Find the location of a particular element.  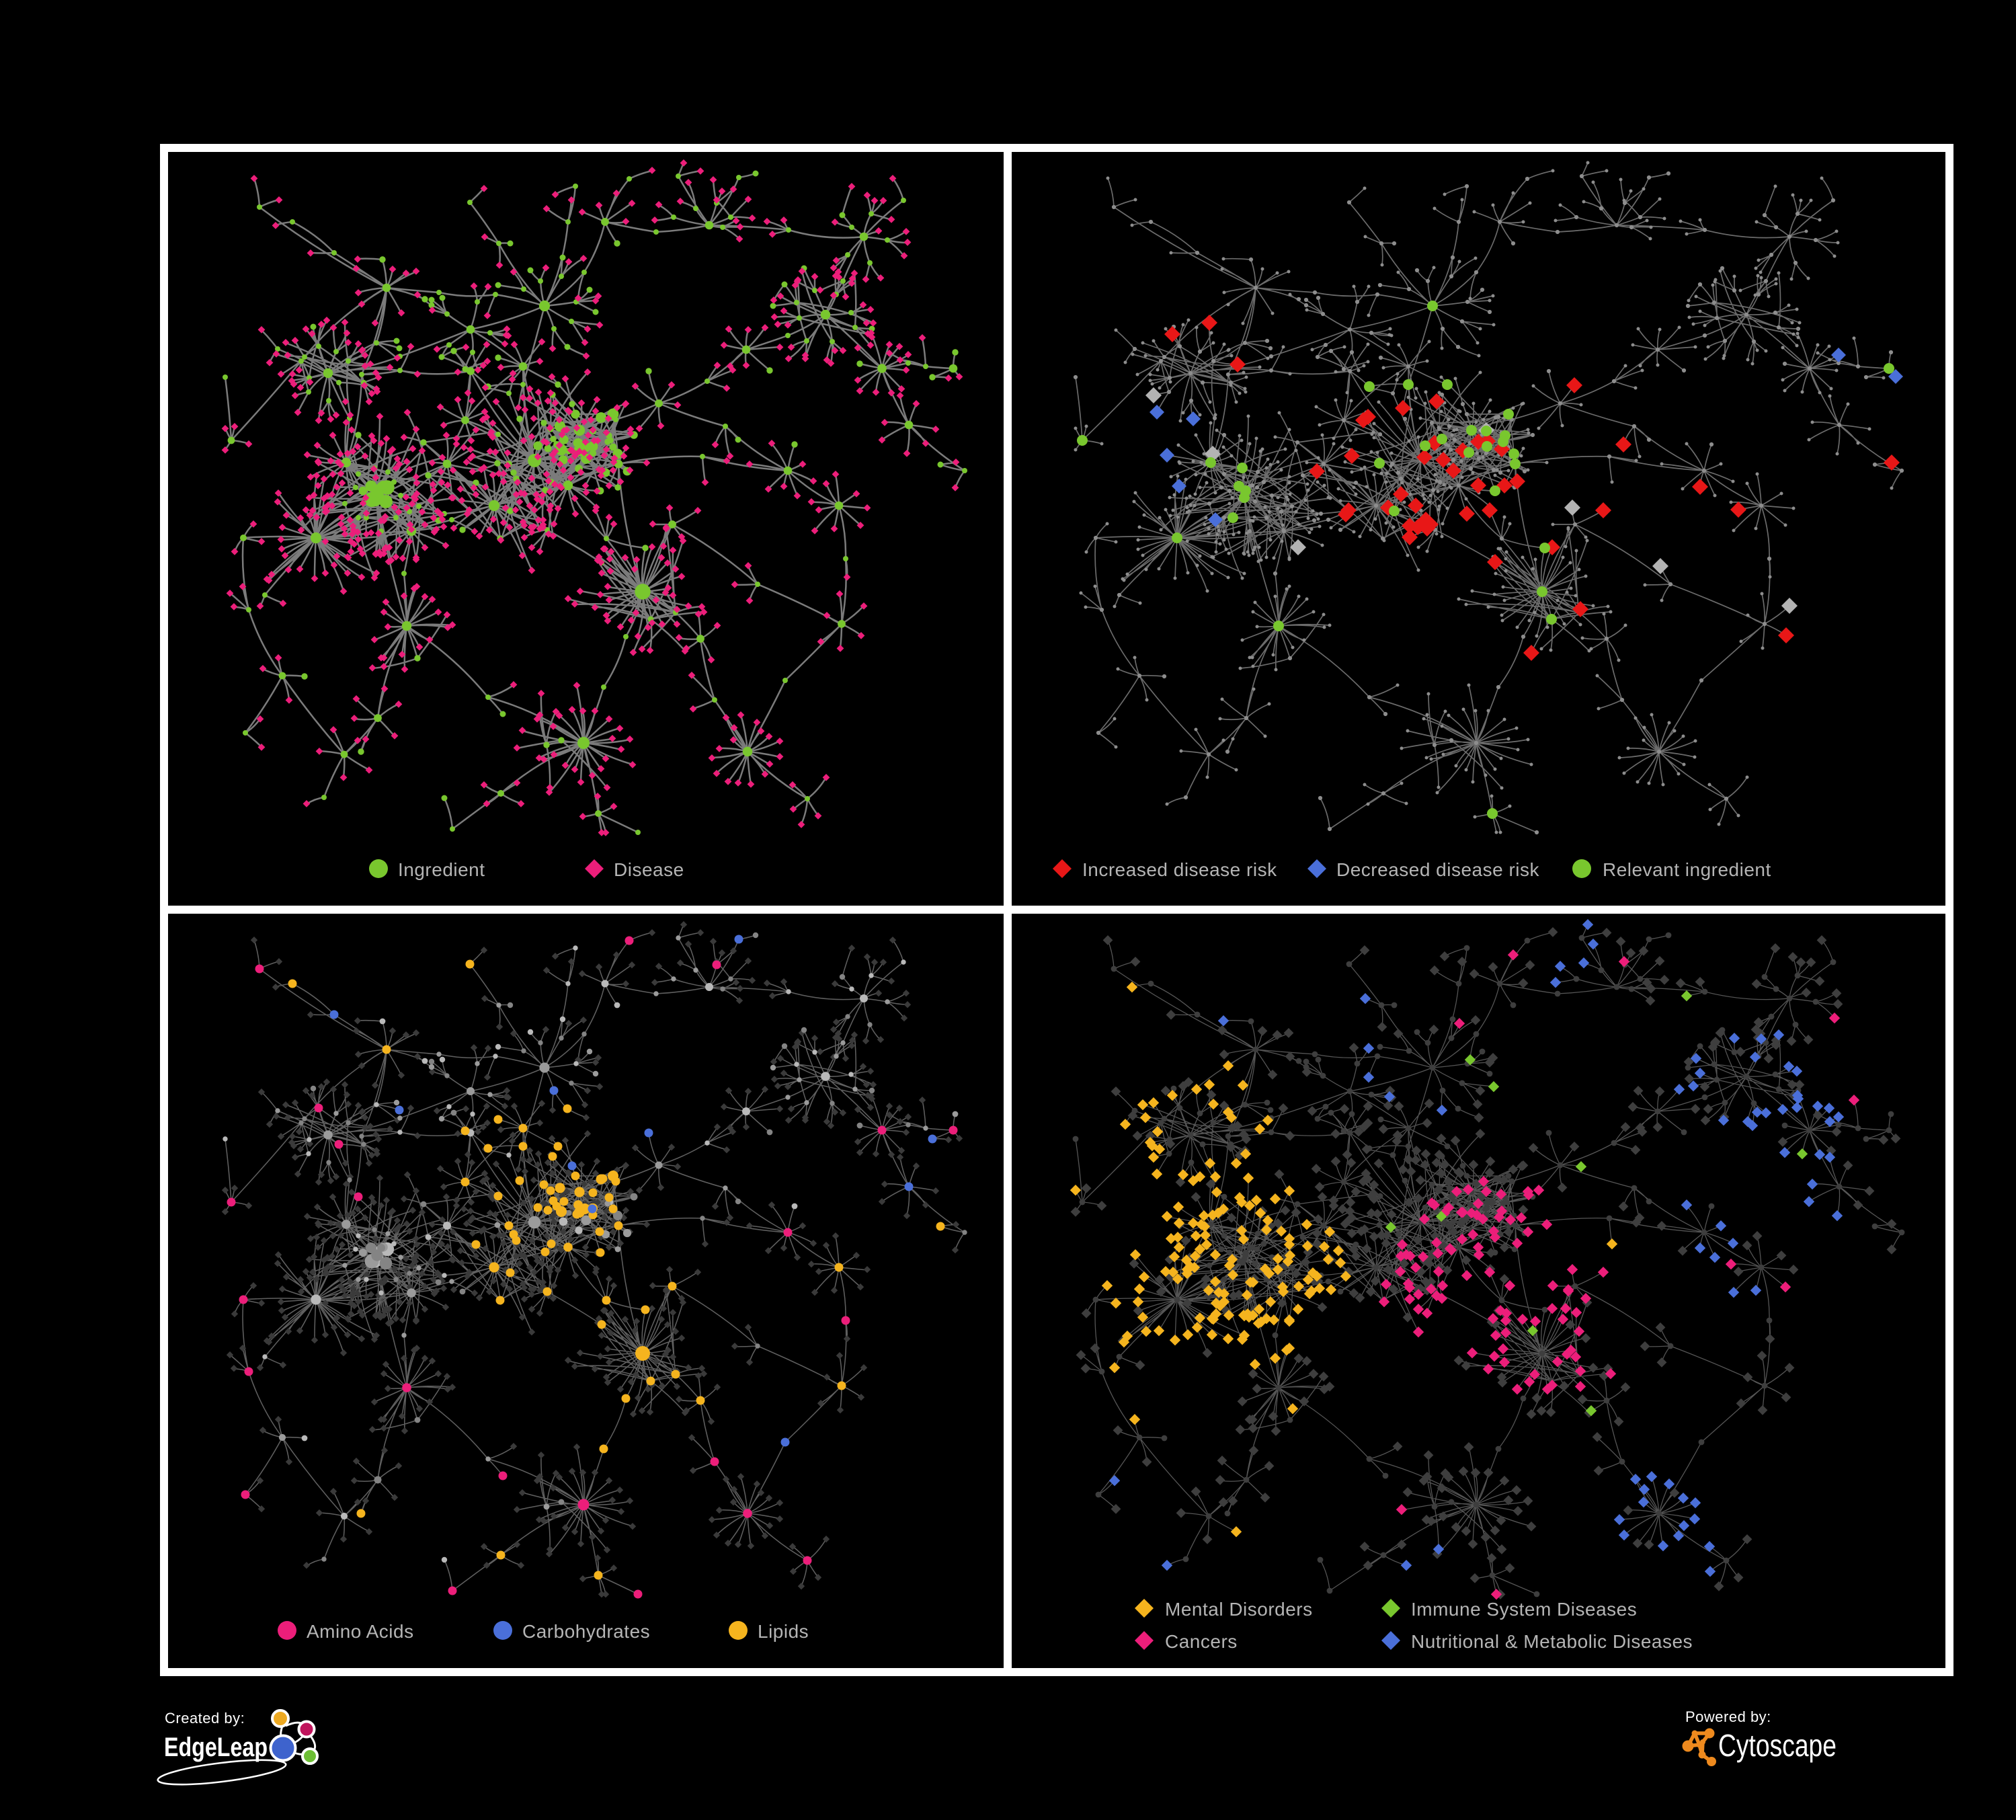

svg-text: Immune System Diseases is located at coordinates (1524, 1609).